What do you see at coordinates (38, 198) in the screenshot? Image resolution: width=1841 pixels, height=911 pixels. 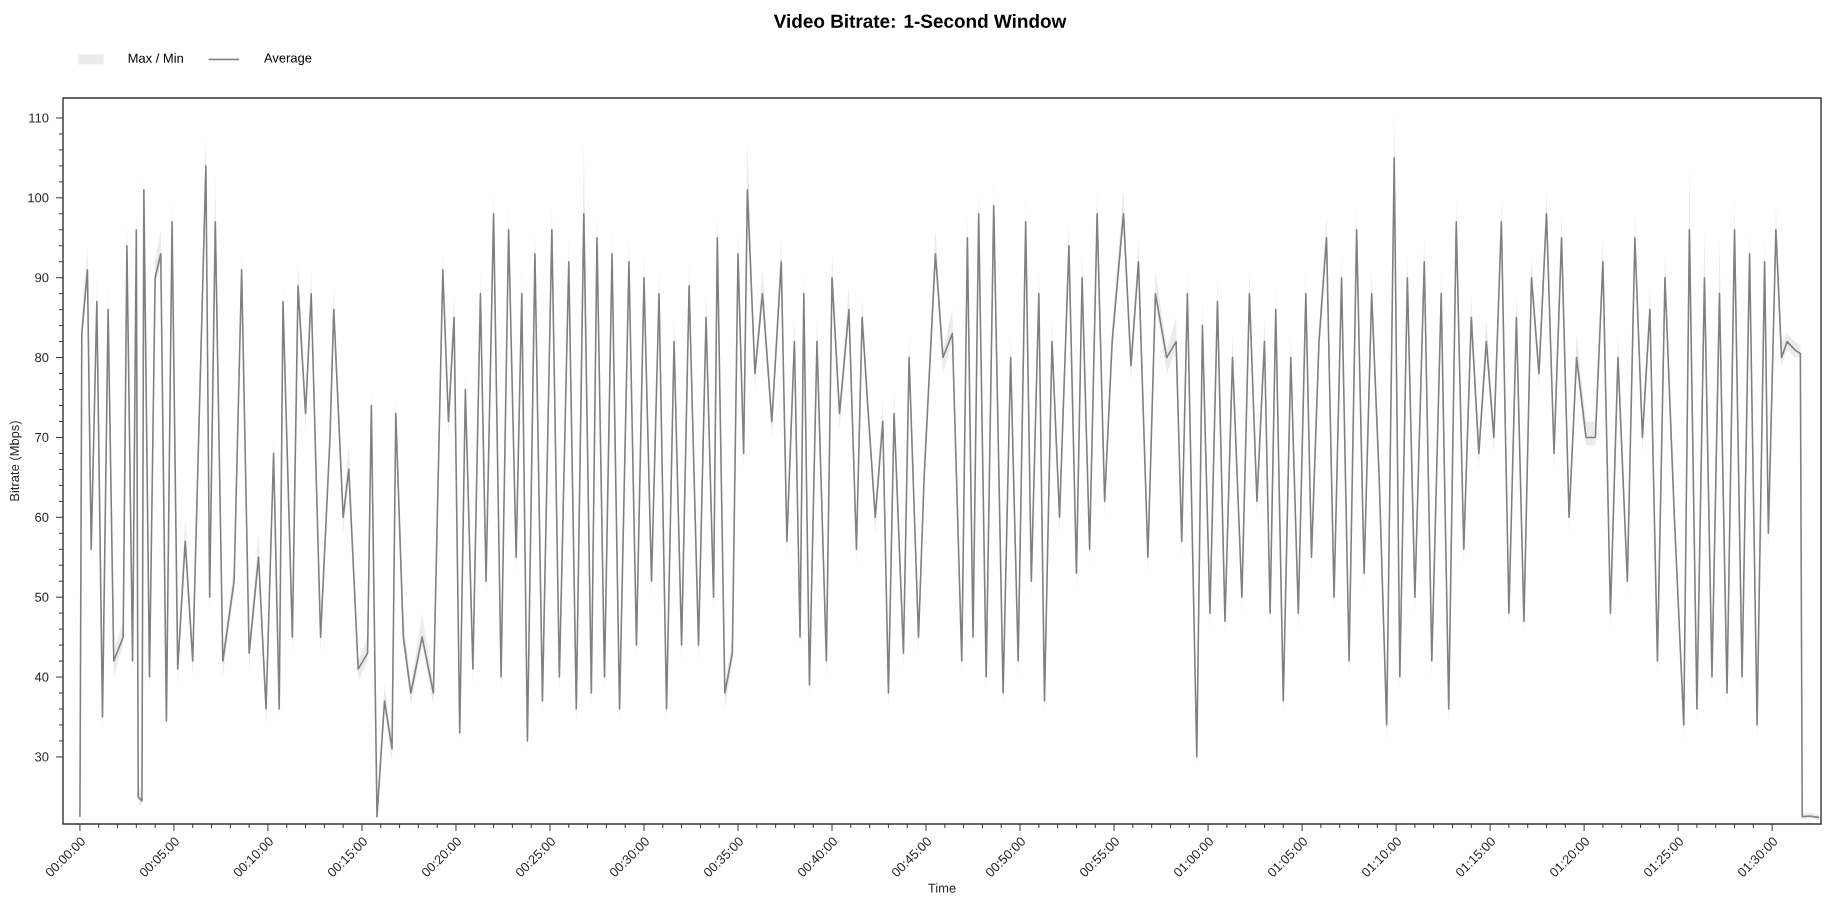 I see `y-tick-label: 100` at bounding box center [38, 198].